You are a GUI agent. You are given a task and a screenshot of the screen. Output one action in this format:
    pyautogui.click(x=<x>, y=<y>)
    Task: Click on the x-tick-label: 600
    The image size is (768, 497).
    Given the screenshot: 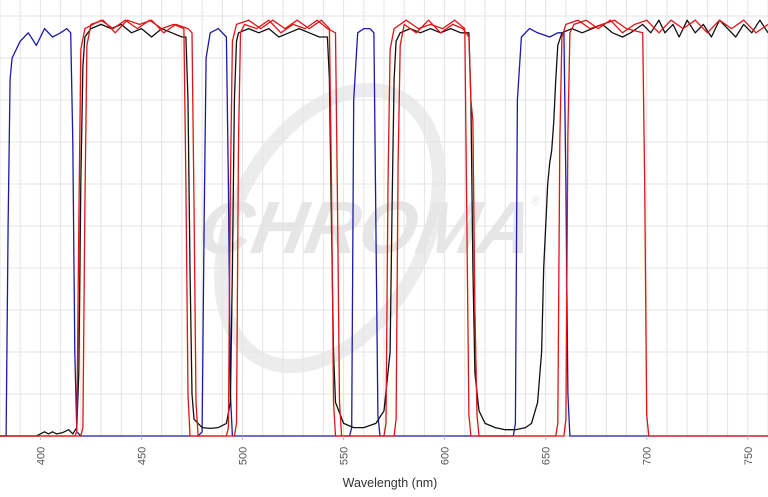 What is the action you would take?
    pyautogui.click(x=446, y=456)
    